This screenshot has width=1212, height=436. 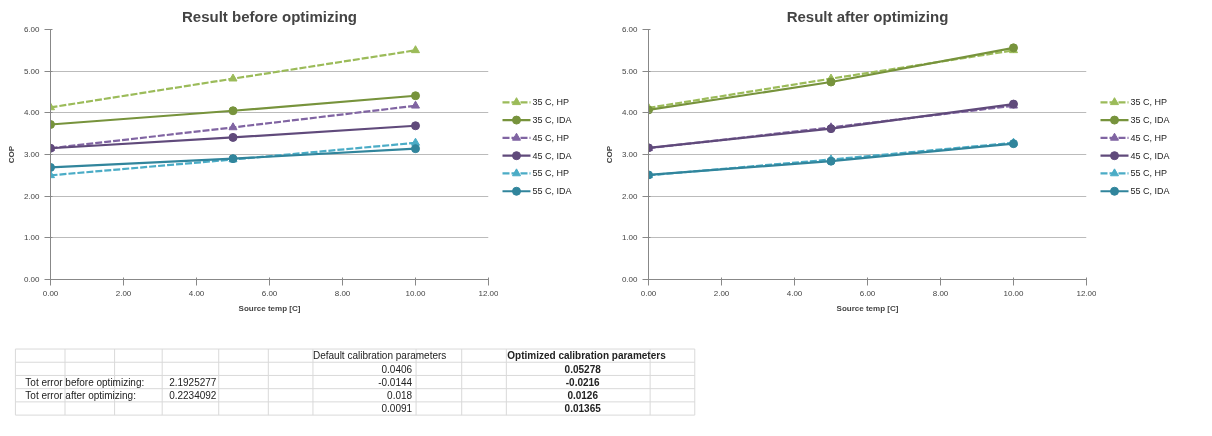 What do you see at coordinates (85, 382) in the screenshot?
I see `text: Tot error before optimizing:` at bounding box center [85, 382].